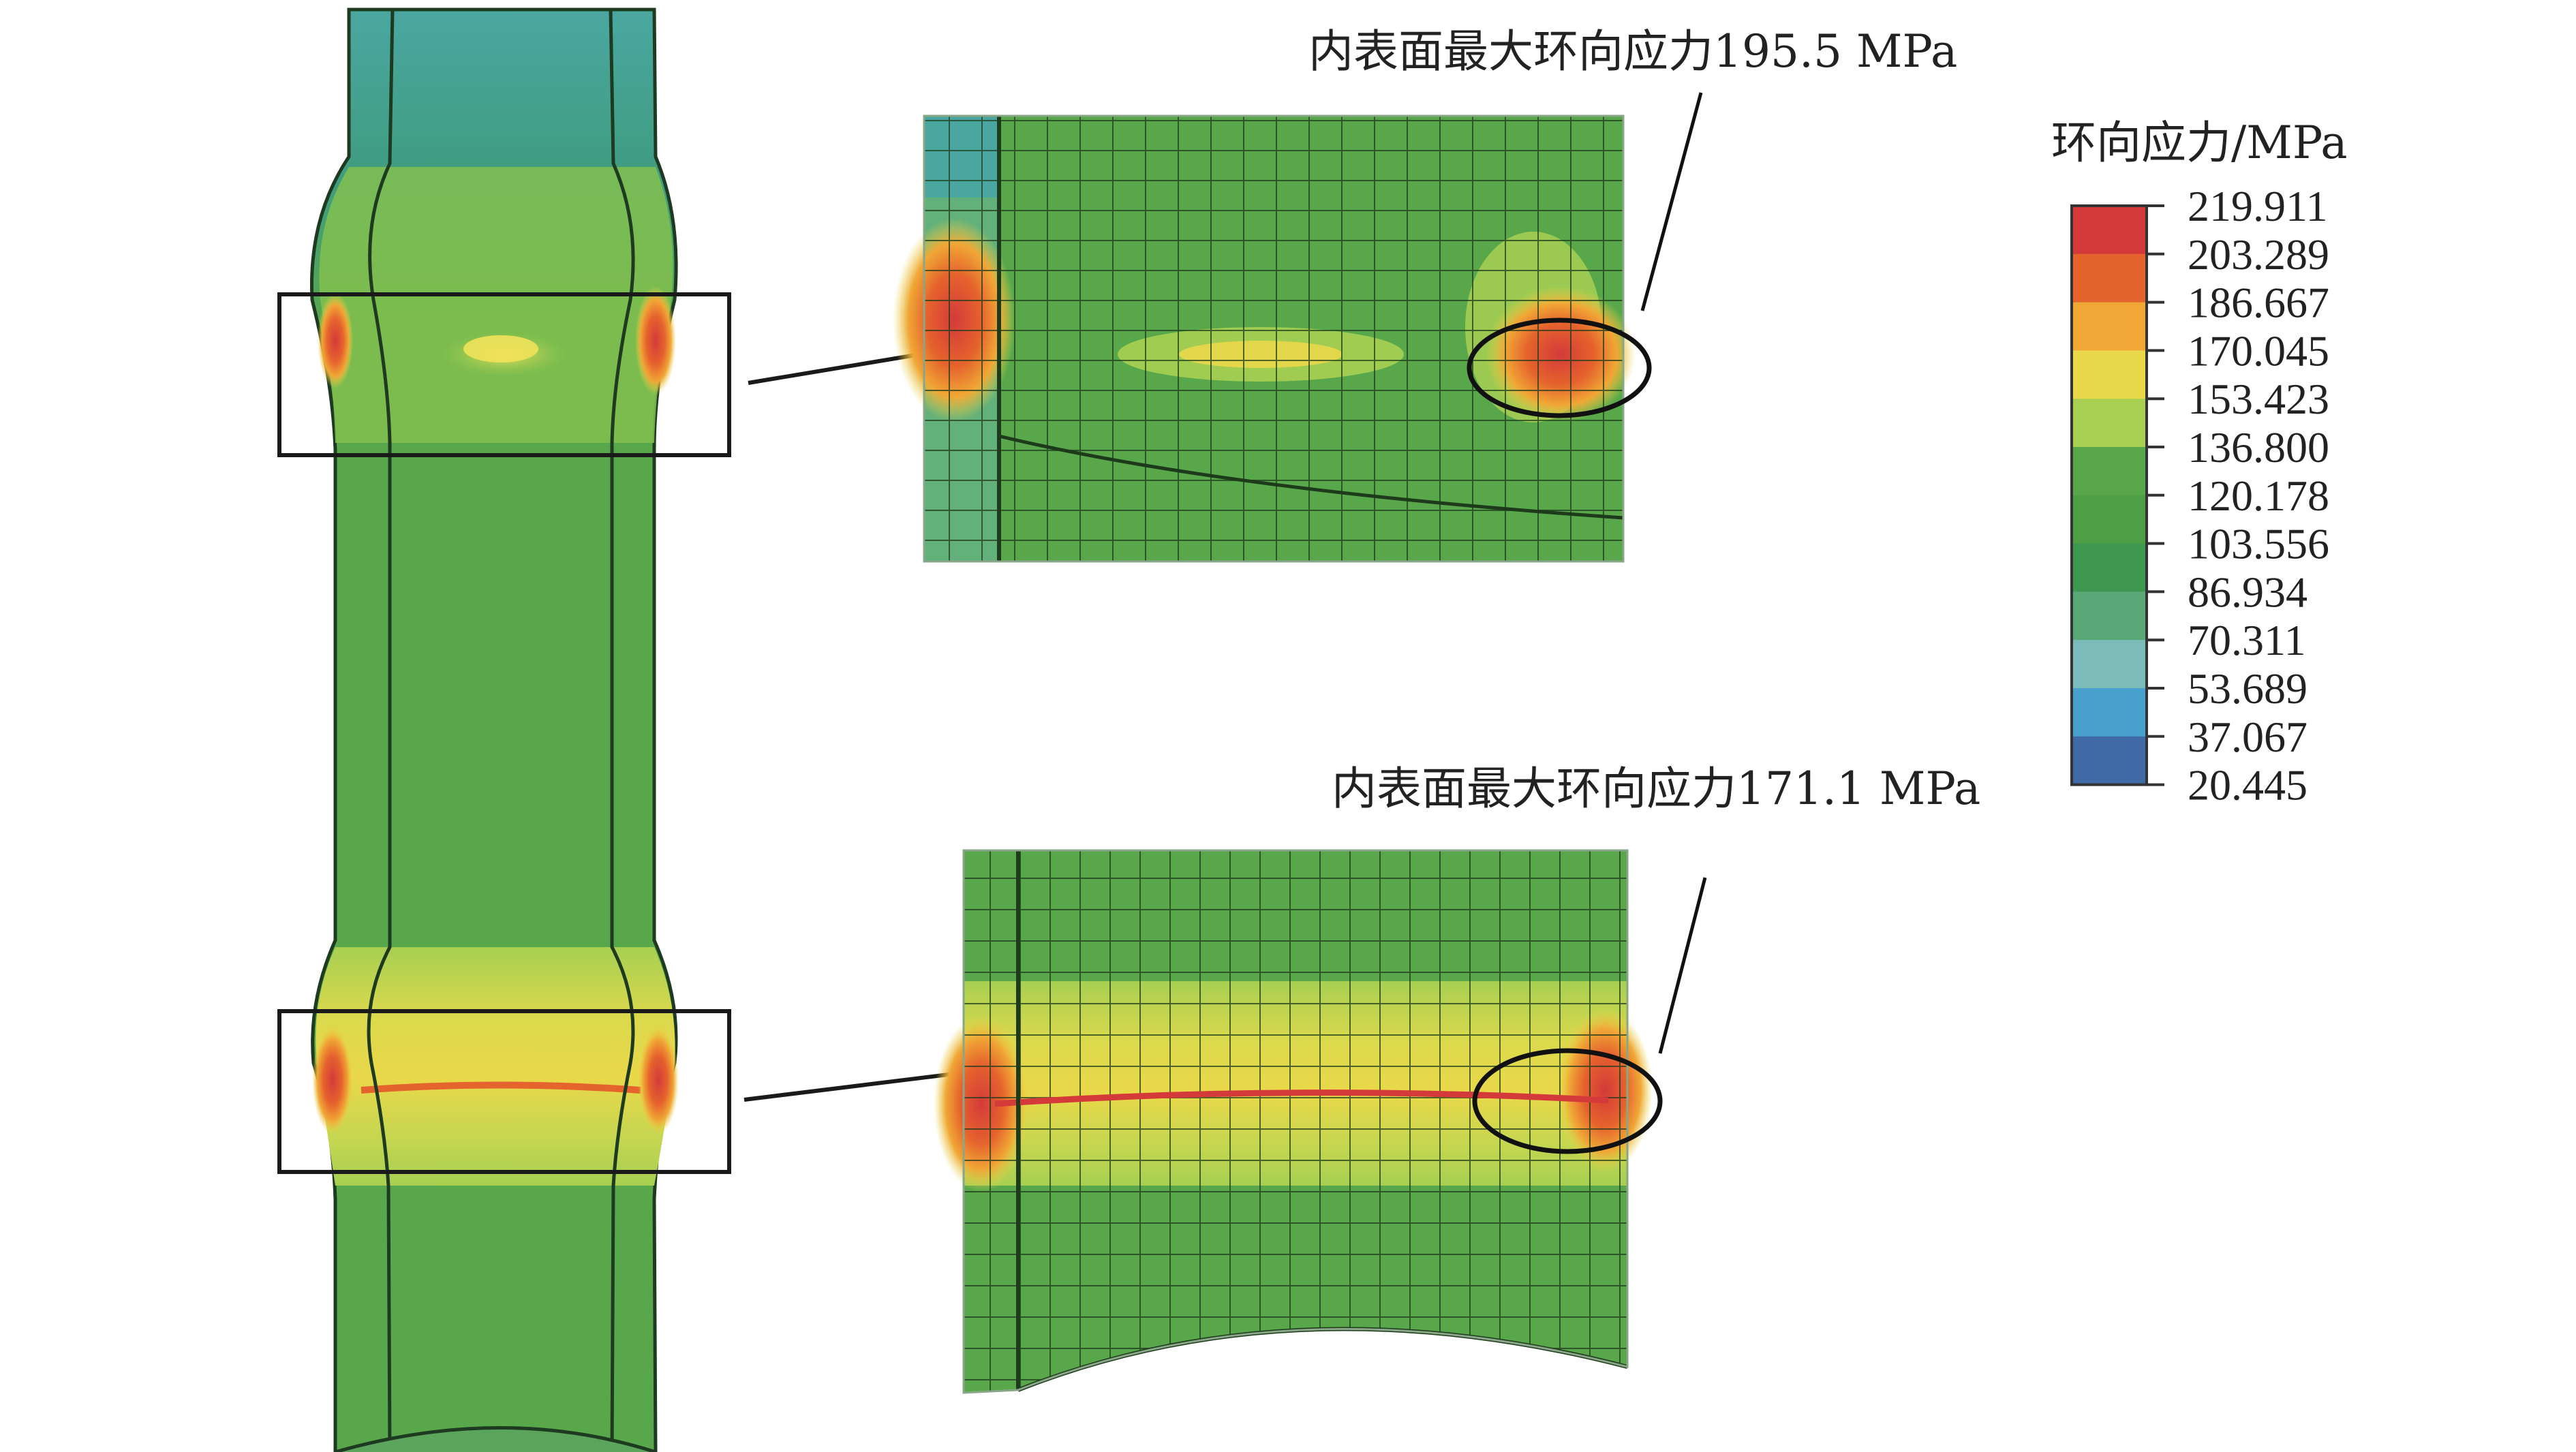 The image size is (2576, 1452). I want to click on upper-max-marker, so click(1559, 368).